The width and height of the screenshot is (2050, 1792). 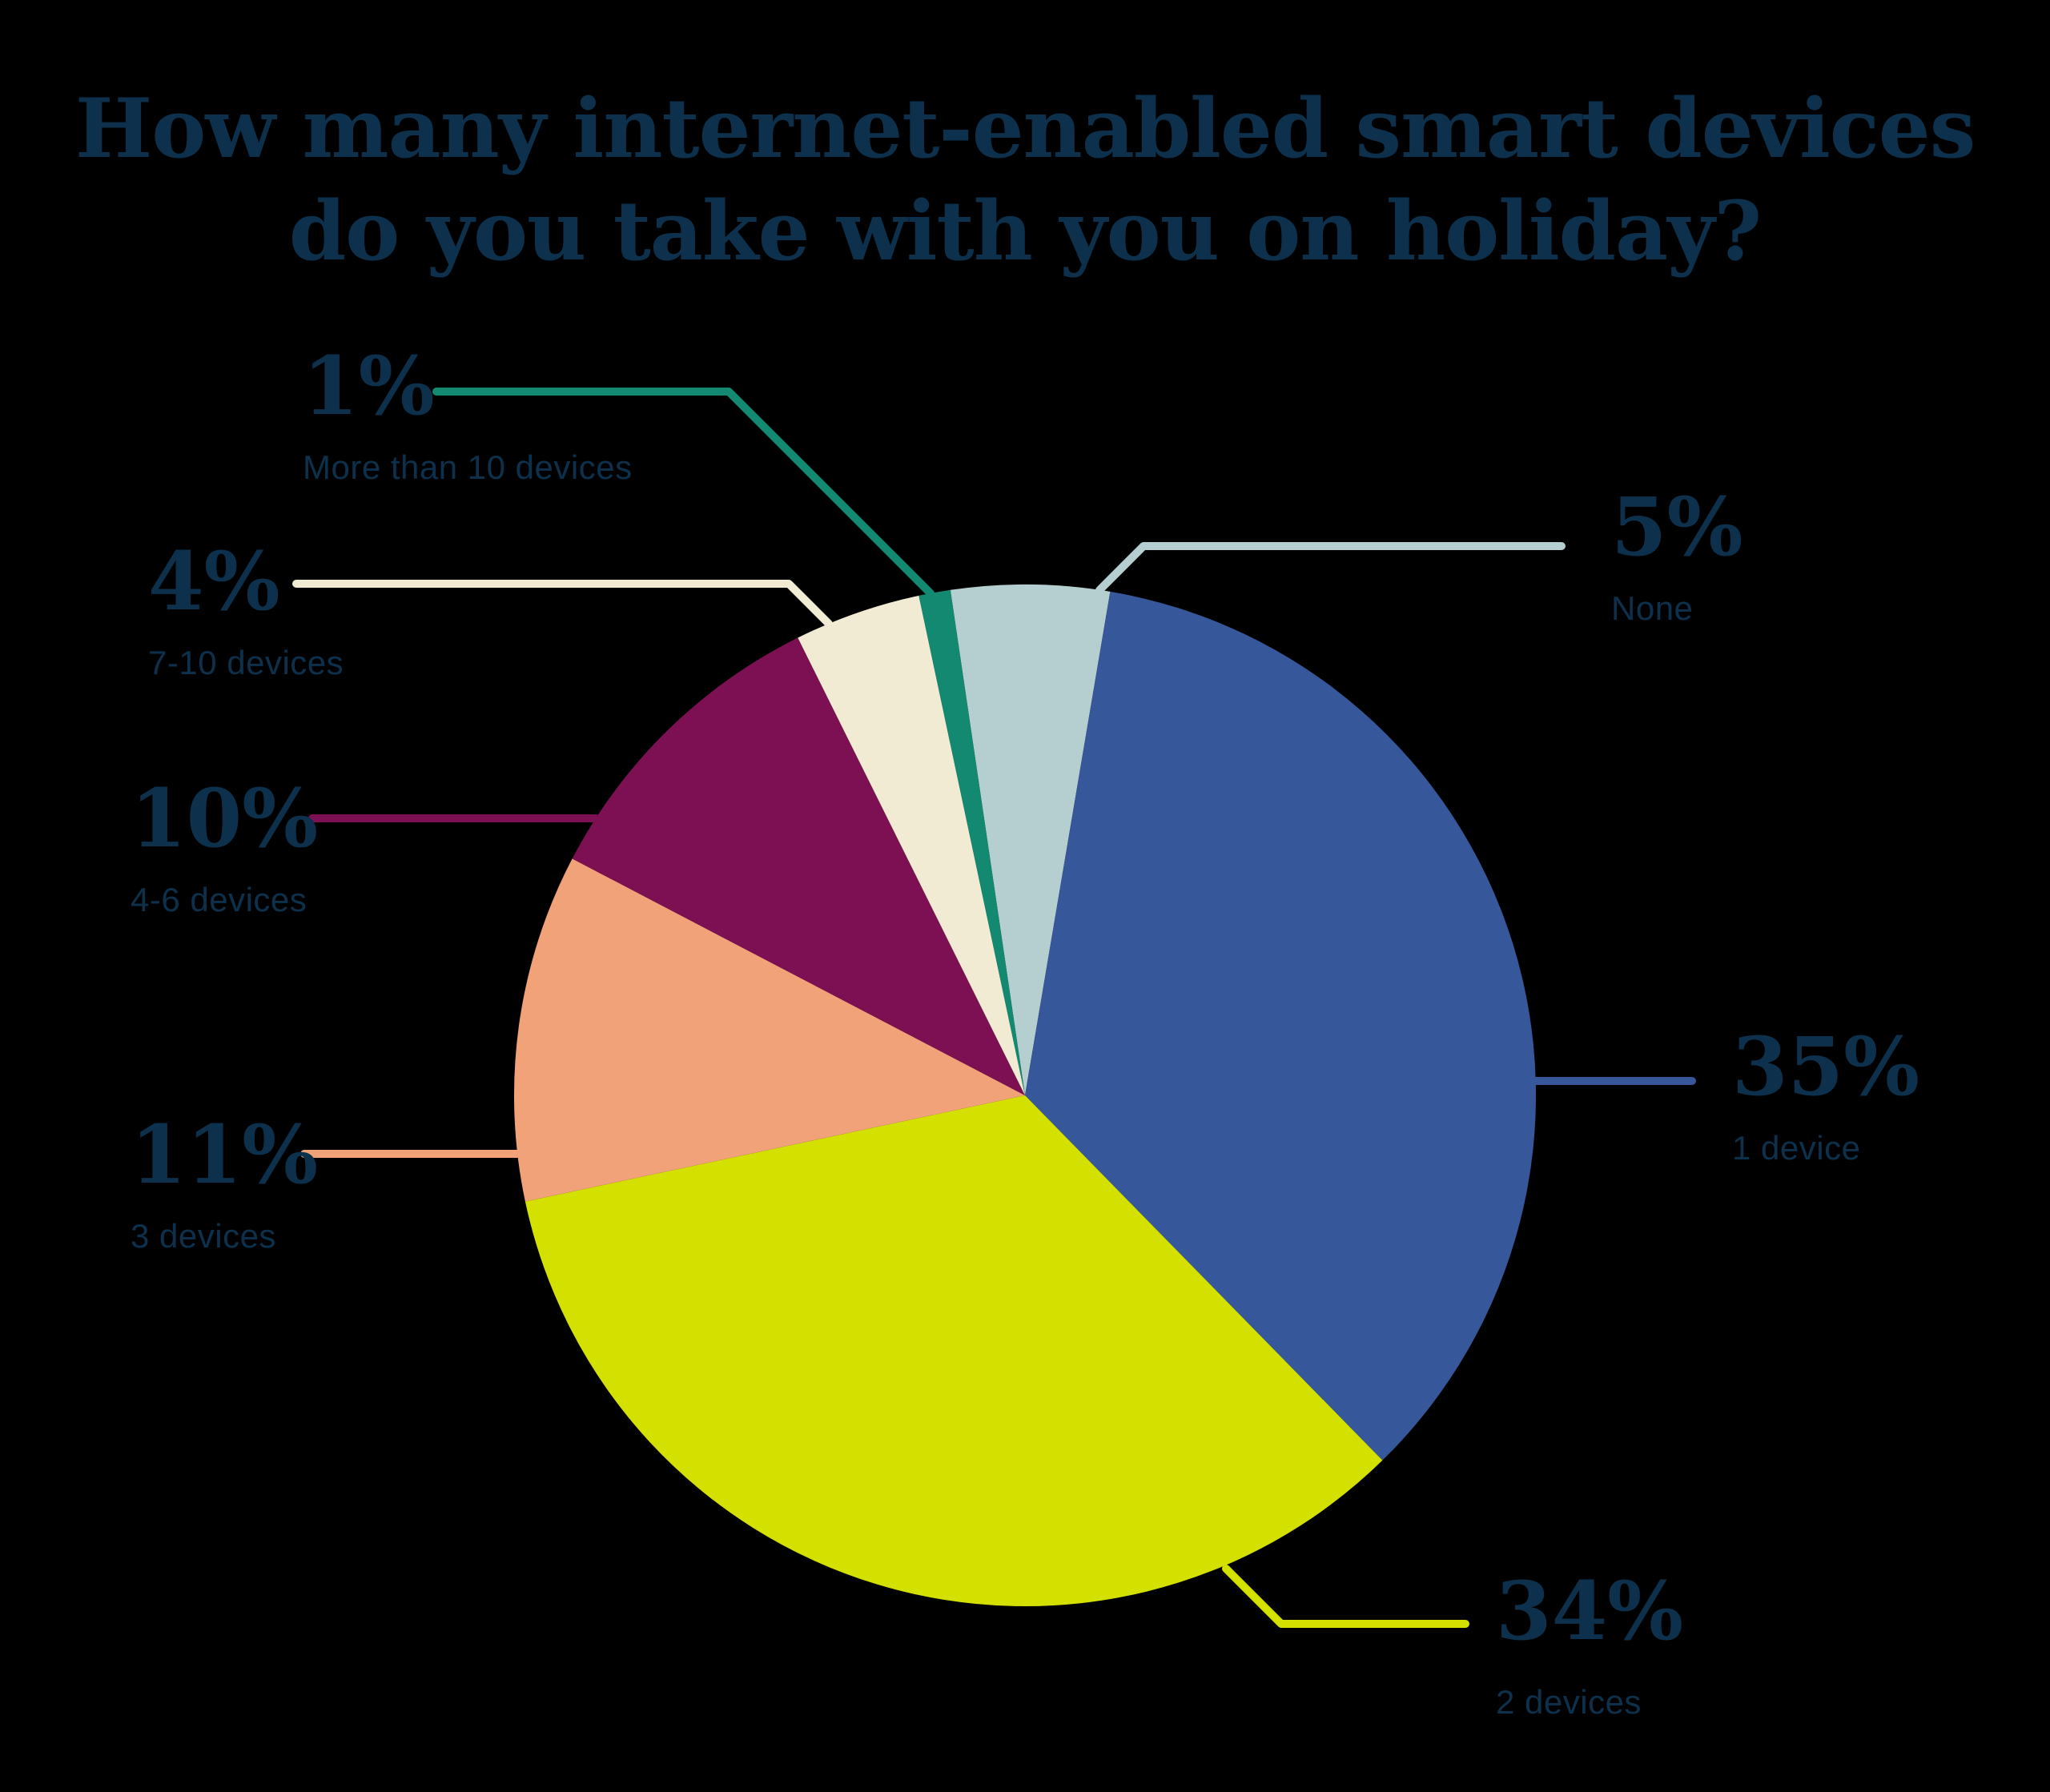 What do you see at coordinates (214, 582) in the screenshot?
I see `pct-value: 4%` at bounding box center [214, 582].